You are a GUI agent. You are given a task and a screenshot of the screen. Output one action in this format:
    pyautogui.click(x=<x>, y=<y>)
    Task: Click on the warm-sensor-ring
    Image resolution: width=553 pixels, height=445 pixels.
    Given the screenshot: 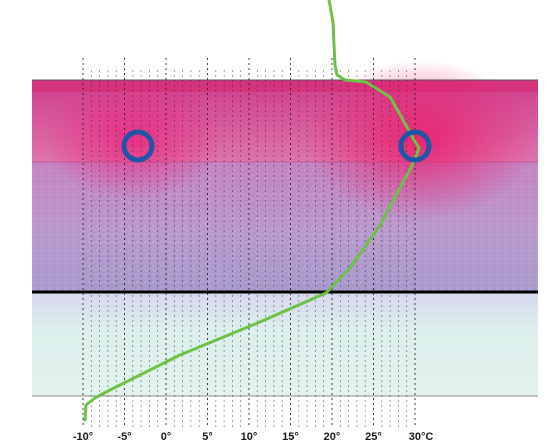 What is the action you would take?
    pyautogui.click(x=415, y=146)
    